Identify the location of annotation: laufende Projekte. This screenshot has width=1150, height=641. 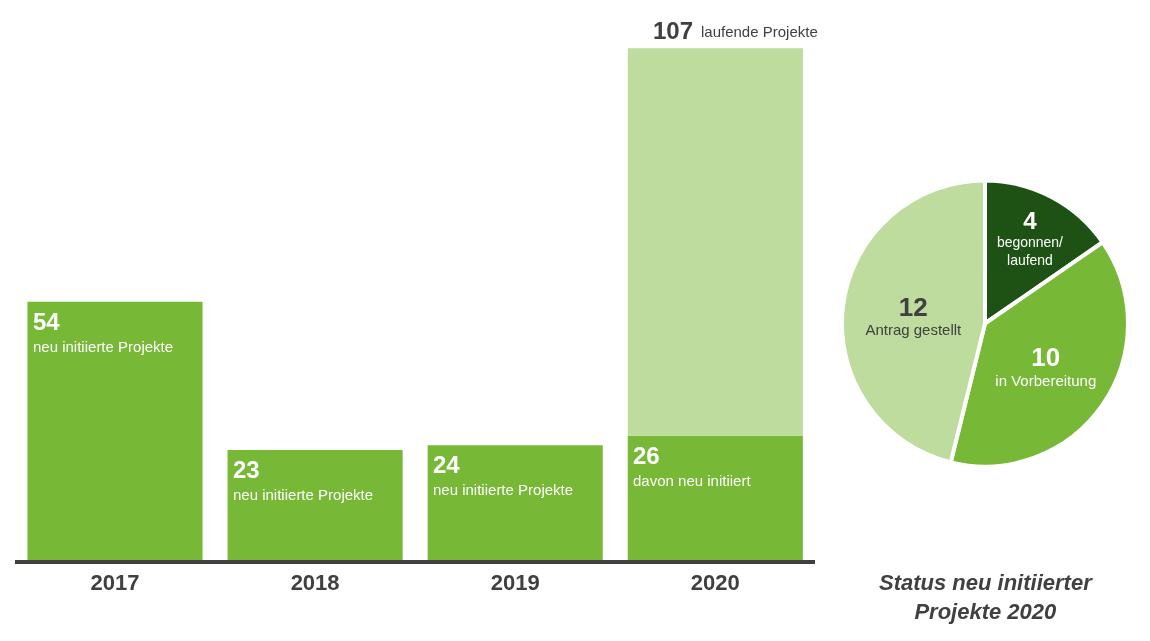
(759, 31).